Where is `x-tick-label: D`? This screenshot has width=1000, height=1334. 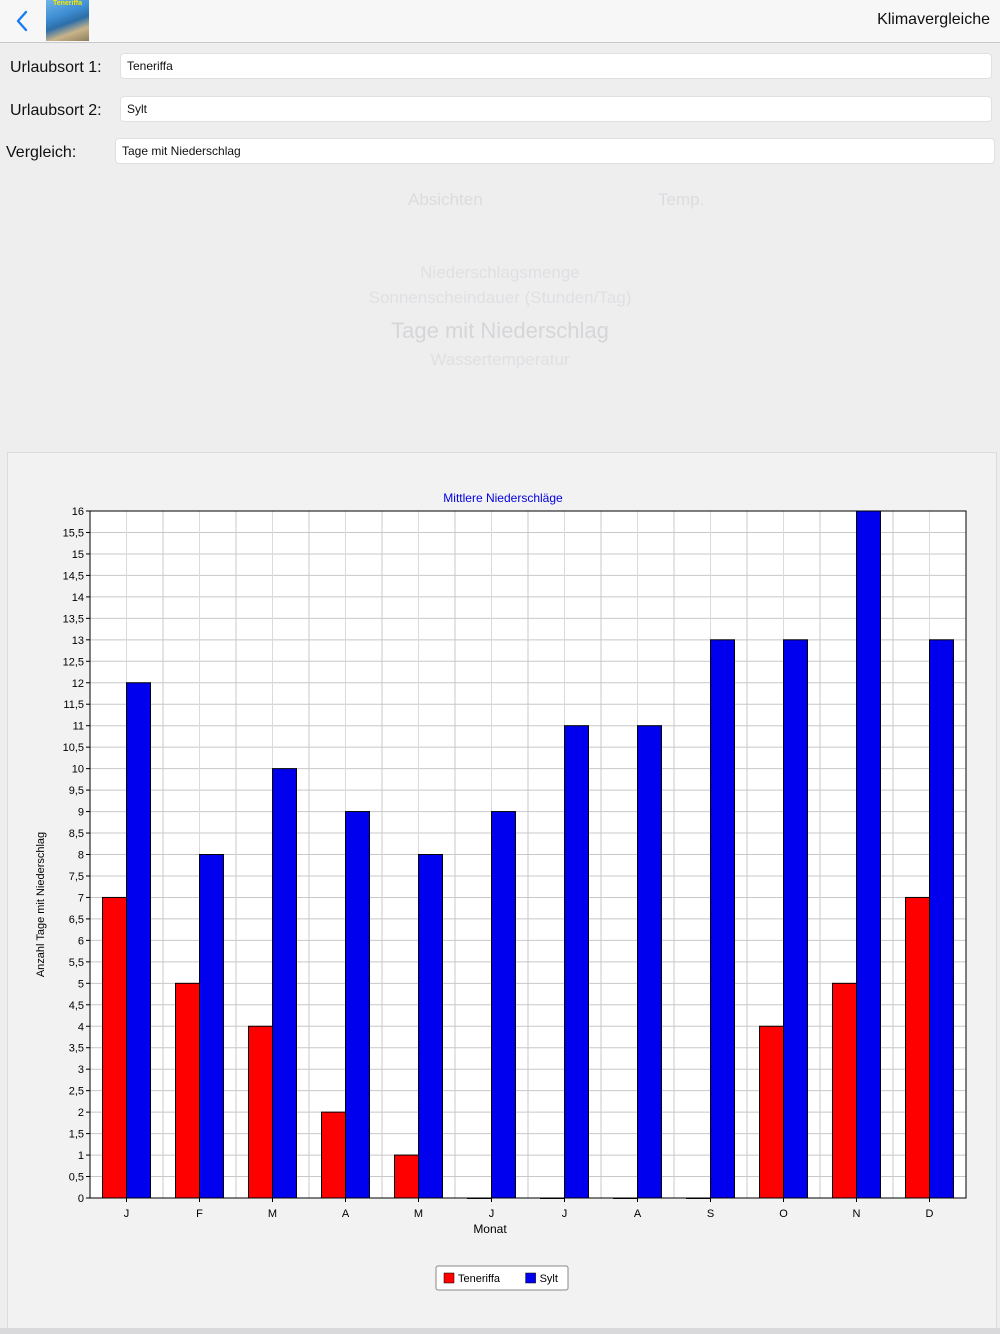 x-tick-label: D is located at coordinates (930, 1214).